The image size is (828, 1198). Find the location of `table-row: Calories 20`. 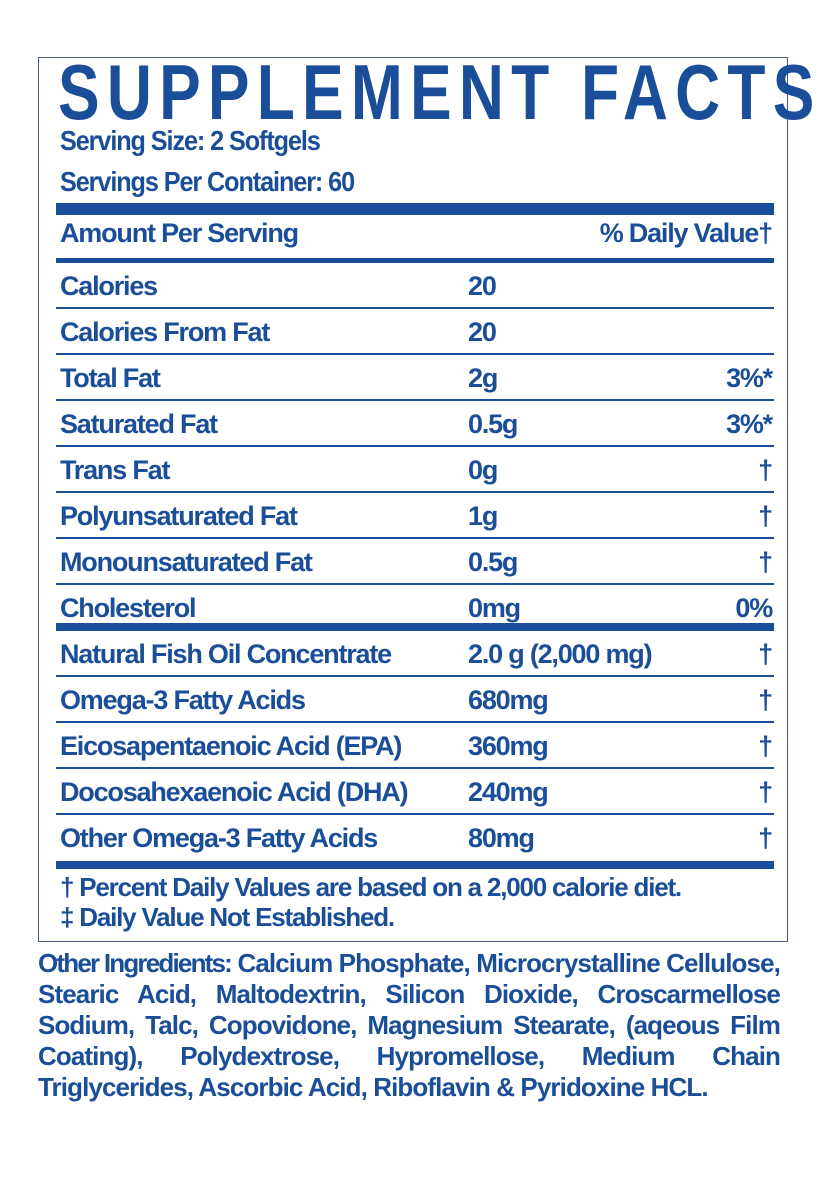

table-row: Calories 20 is located at coordinates (415, 286).